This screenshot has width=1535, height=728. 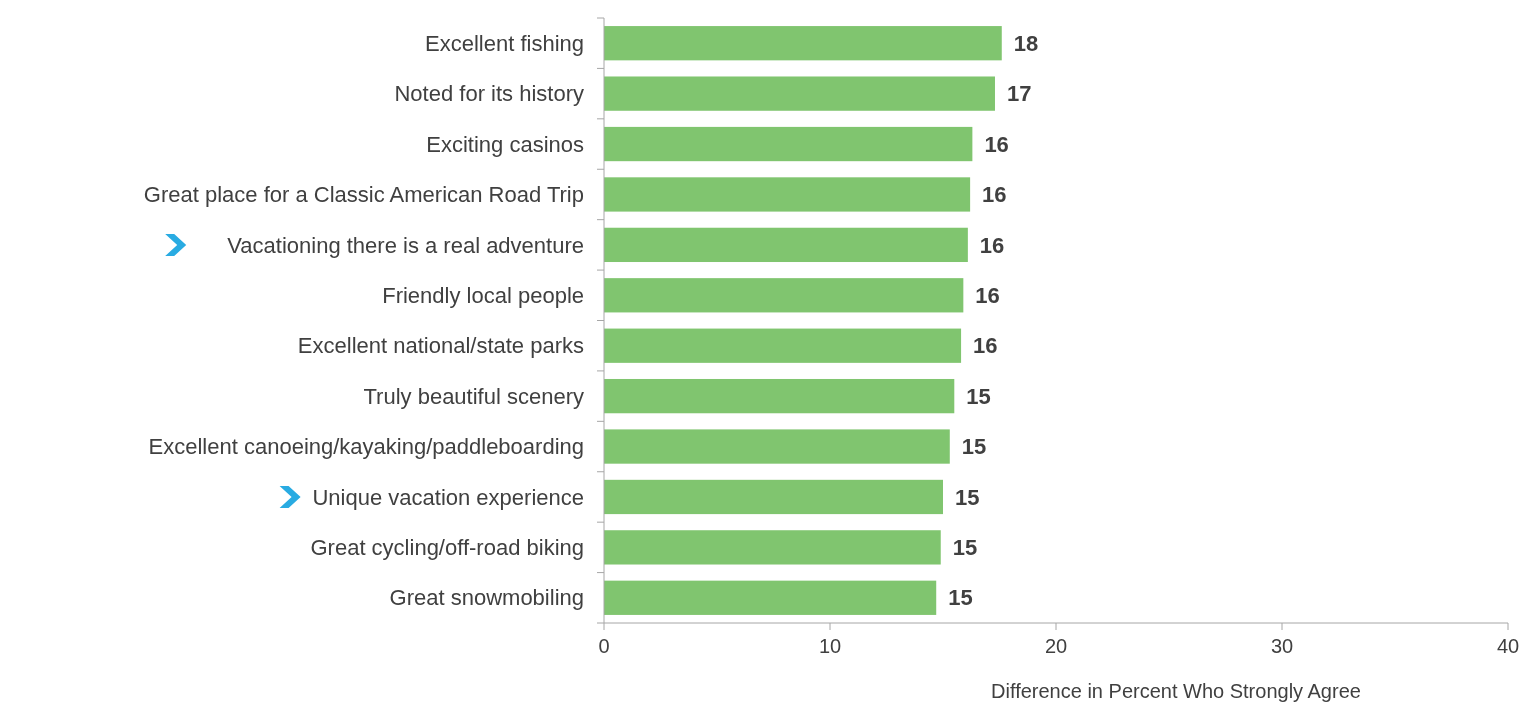 What do you see at coordinates (489, 94) in the screenshot?
I see `y-tick-label: Noted for its history` at bounding box center [489, 94].